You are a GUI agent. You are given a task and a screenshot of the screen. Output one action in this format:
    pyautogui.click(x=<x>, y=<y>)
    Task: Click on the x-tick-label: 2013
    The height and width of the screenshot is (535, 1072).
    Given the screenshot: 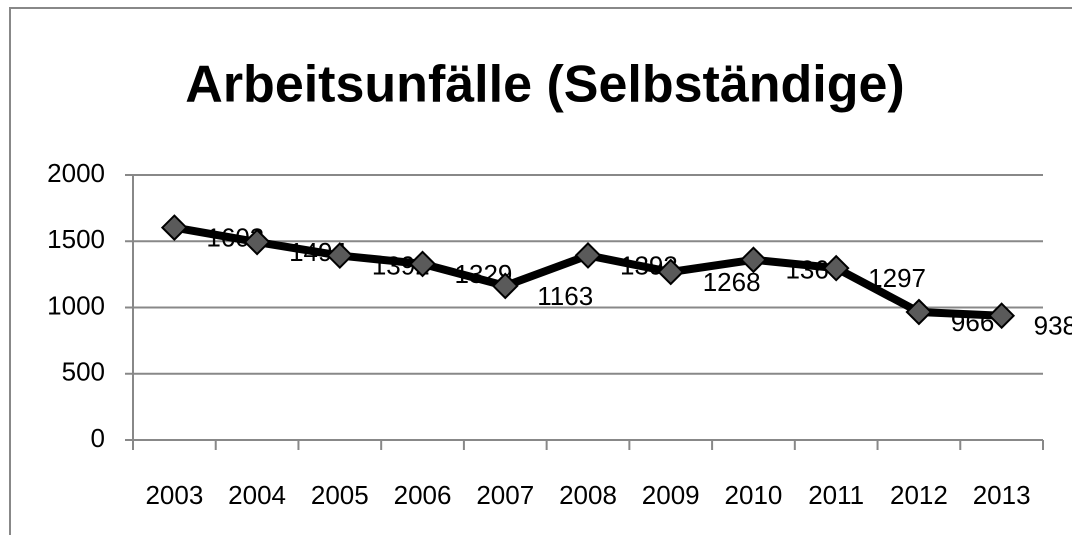 What is the action you would take?
    pyautogui.click(x=1002, y=495)
    